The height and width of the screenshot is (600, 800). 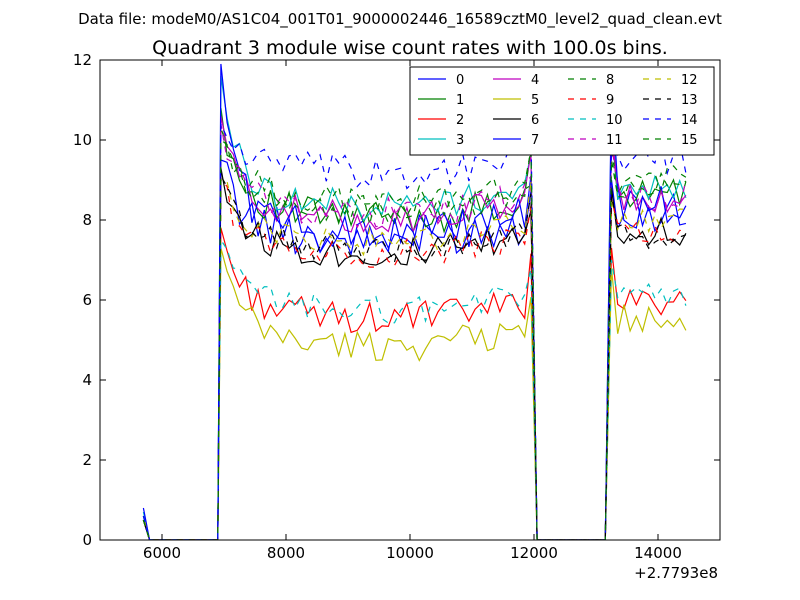 What do you see at coordinates (460, 100) in the screenshot?
I see `legend-label-1: 1` at bounding box center [460, 100].